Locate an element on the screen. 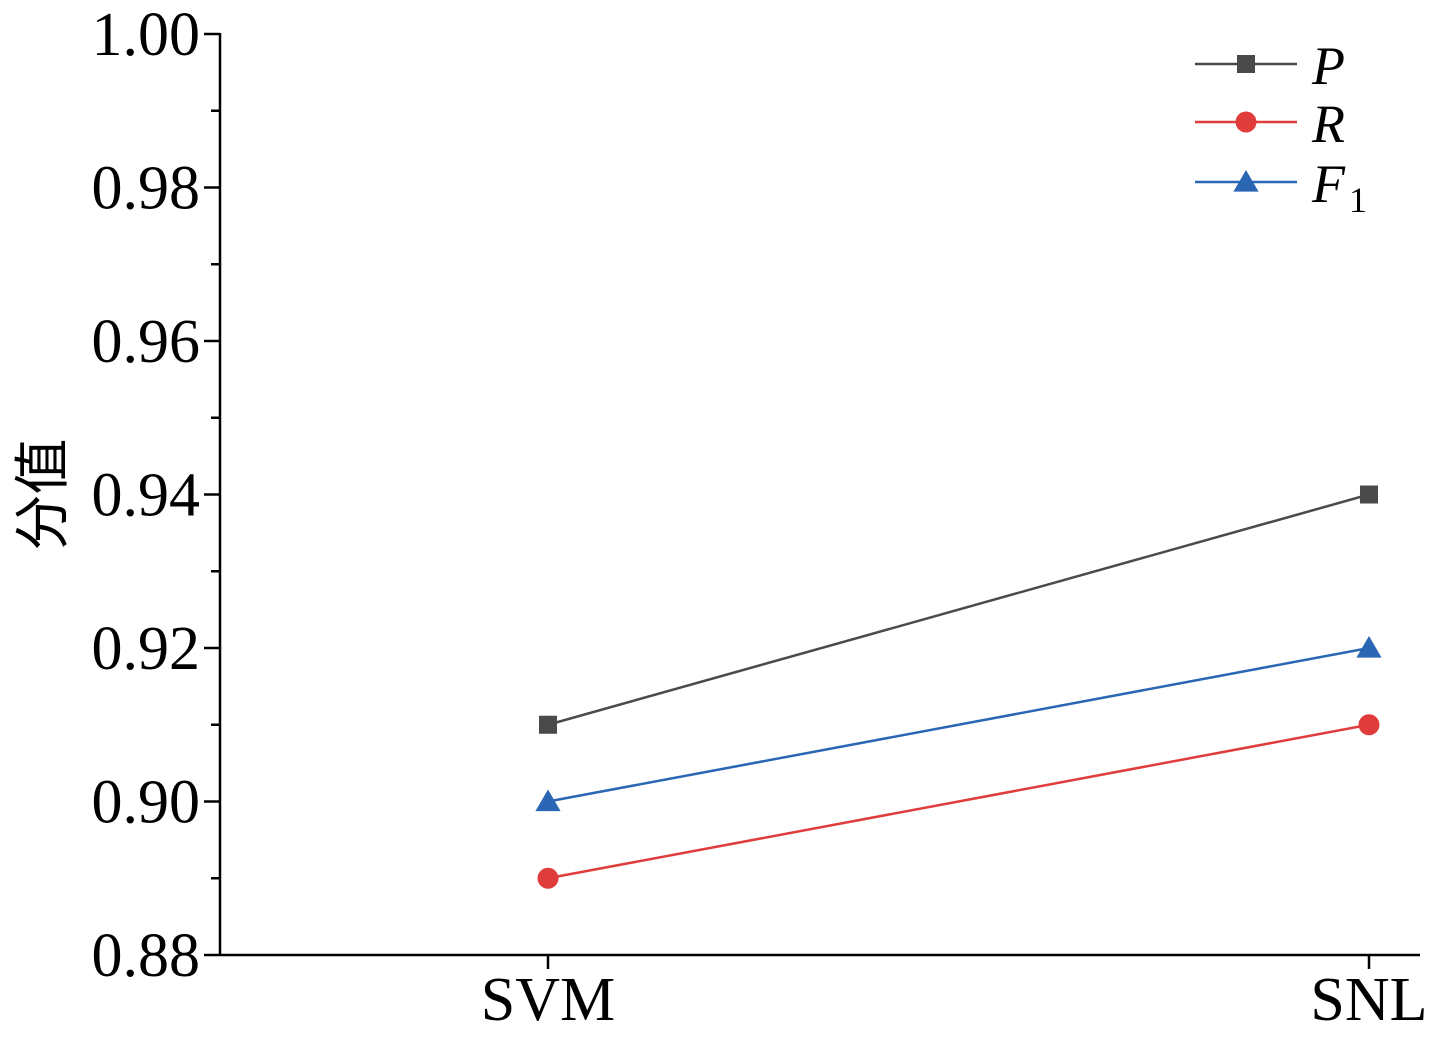 The width and height of the screenshot is (1429, 1042). y-tick-label: 0.90 is located at coordinates (146, 803).